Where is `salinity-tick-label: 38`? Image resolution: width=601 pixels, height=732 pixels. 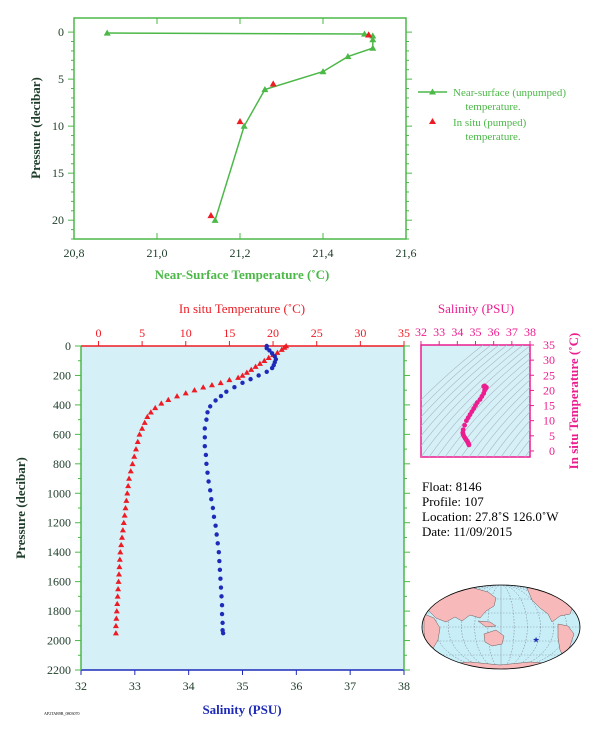
salinity-tick-label: 38 is located at coordinates (404, 686).